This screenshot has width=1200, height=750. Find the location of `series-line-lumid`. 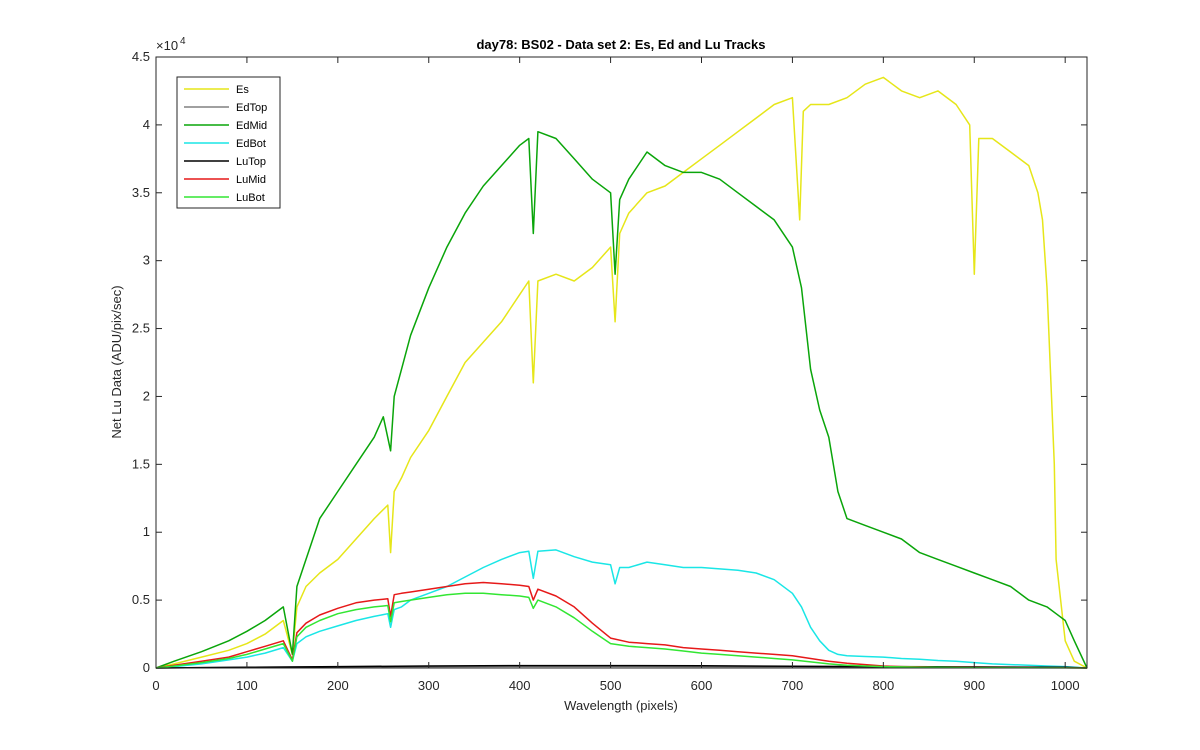

series-line-lumid is located at coordinates (621, 625).